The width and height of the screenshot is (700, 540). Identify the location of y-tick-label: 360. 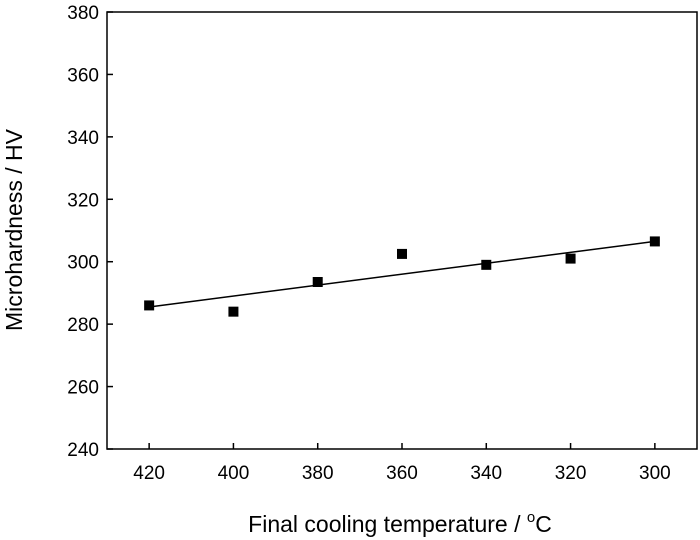
(83, 75).